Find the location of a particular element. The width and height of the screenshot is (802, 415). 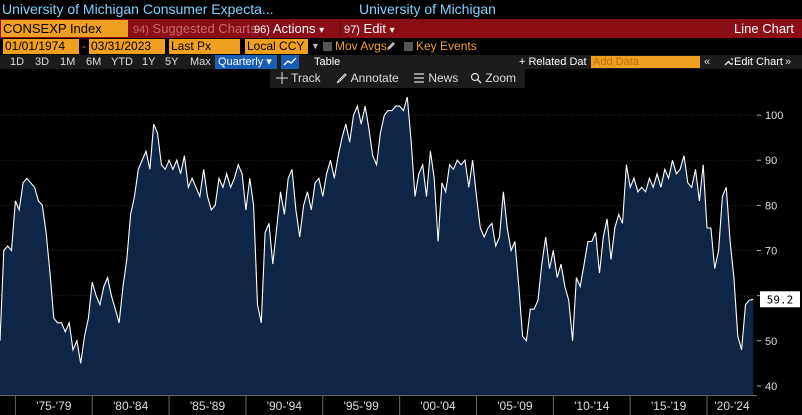

frequency-select: Quarterly ▾ is located at coordinates (246, 62).